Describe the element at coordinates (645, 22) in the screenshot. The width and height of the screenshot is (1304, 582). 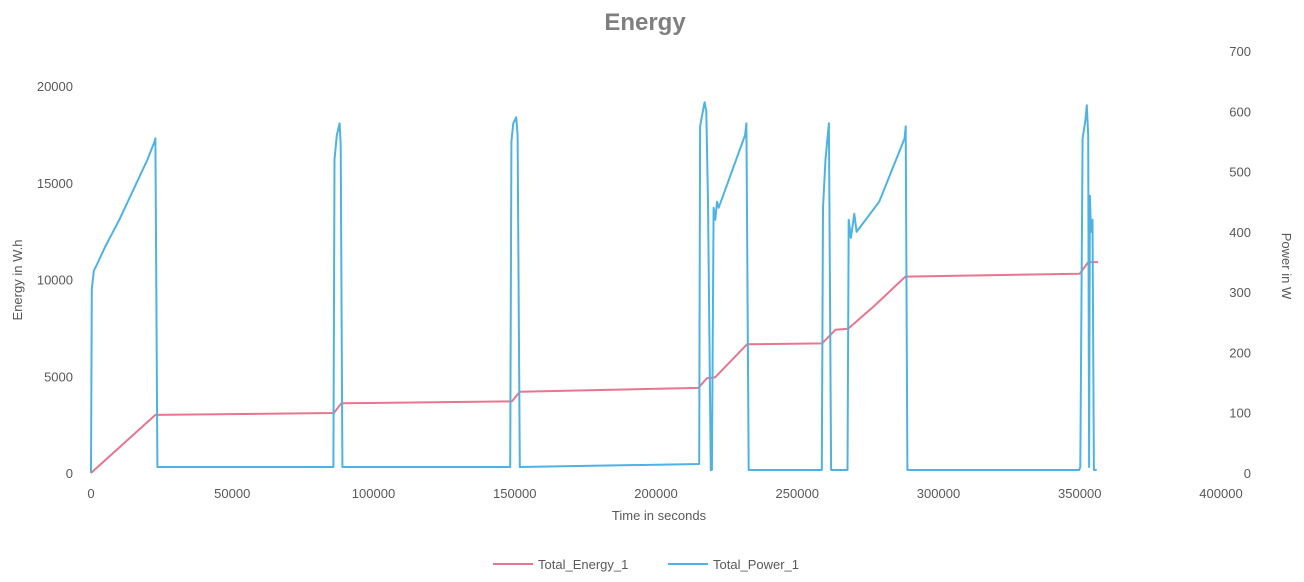
I see `chart-title: Energy` at that location.